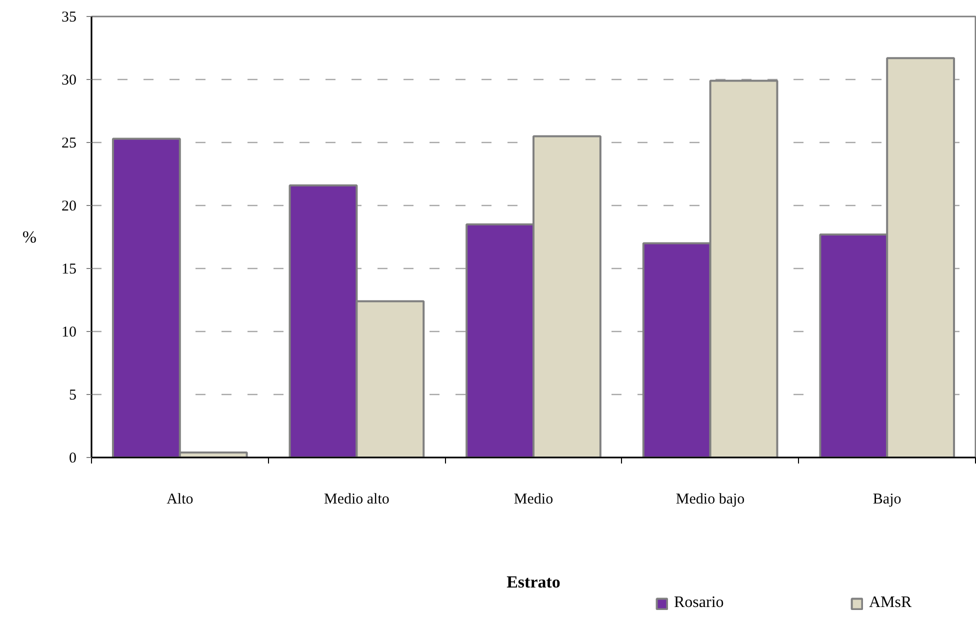 Image resolution: width=976 pixels, height=618 pixels. Describe the element at coordinates (72, 458) in the screenshot. I see `y-tick-label: 0` at that location.